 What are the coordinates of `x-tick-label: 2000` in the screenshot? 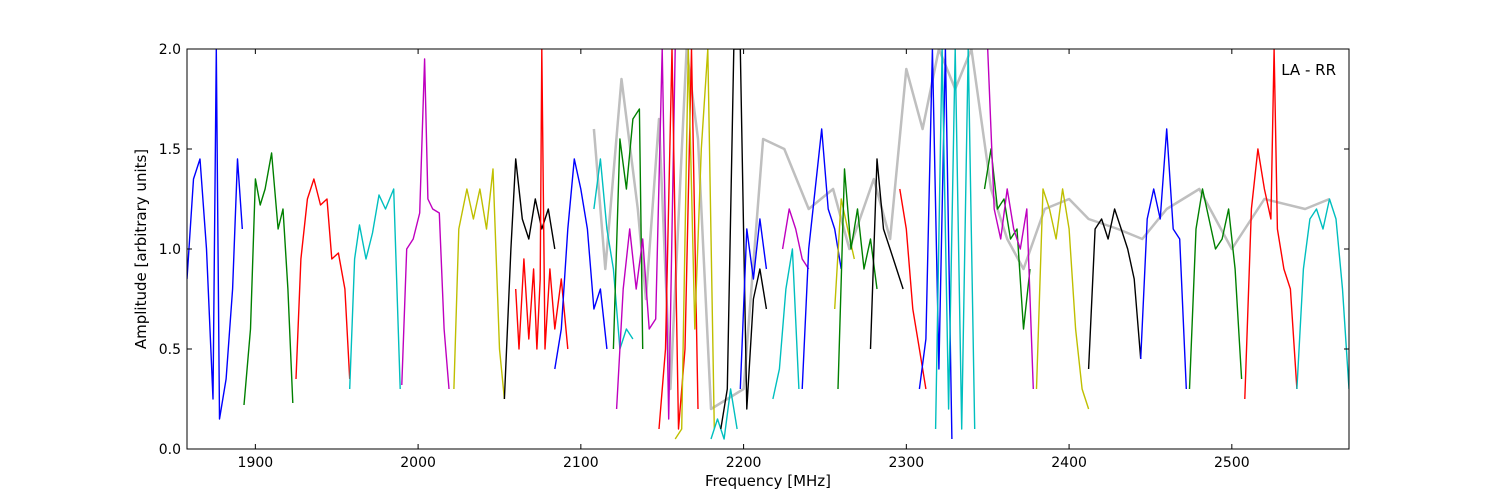 It's located at (418, 463).